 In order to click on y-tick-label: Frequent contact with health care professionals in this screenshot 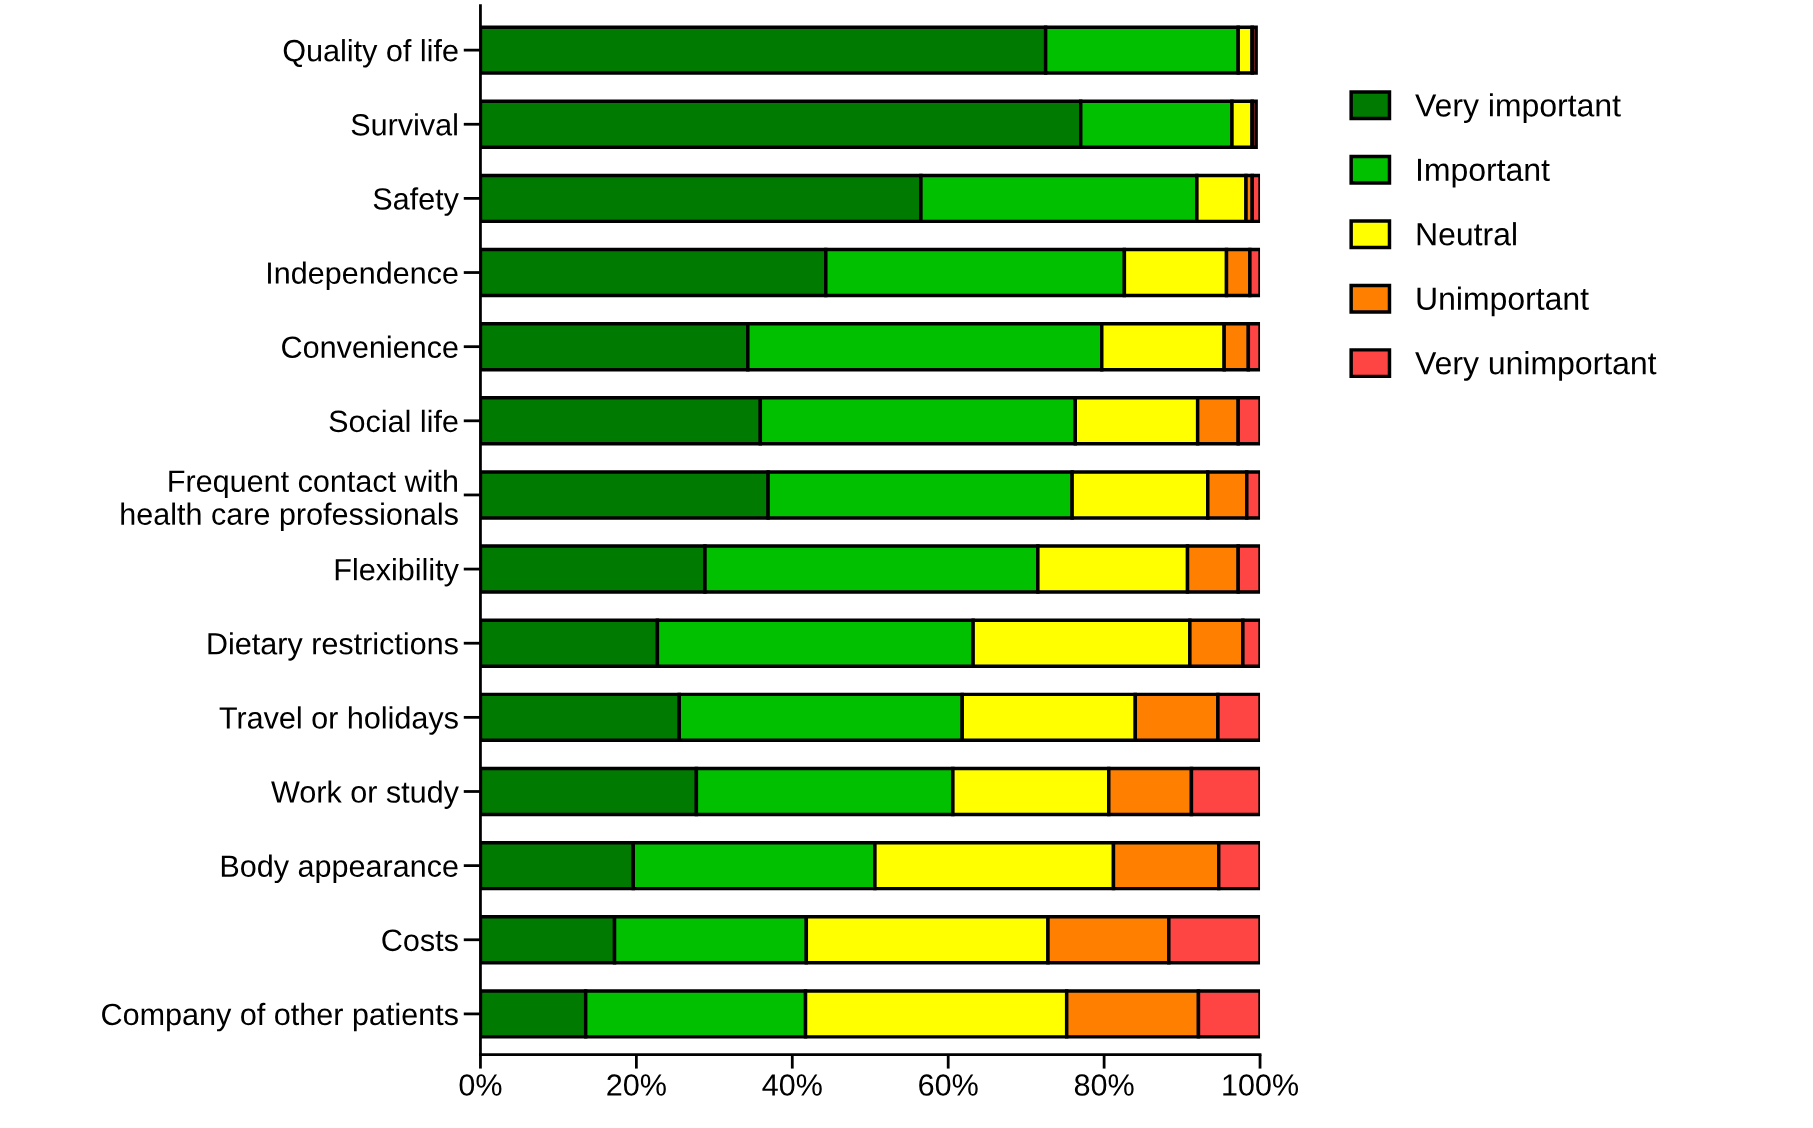, I will do `click(289, 500)`.